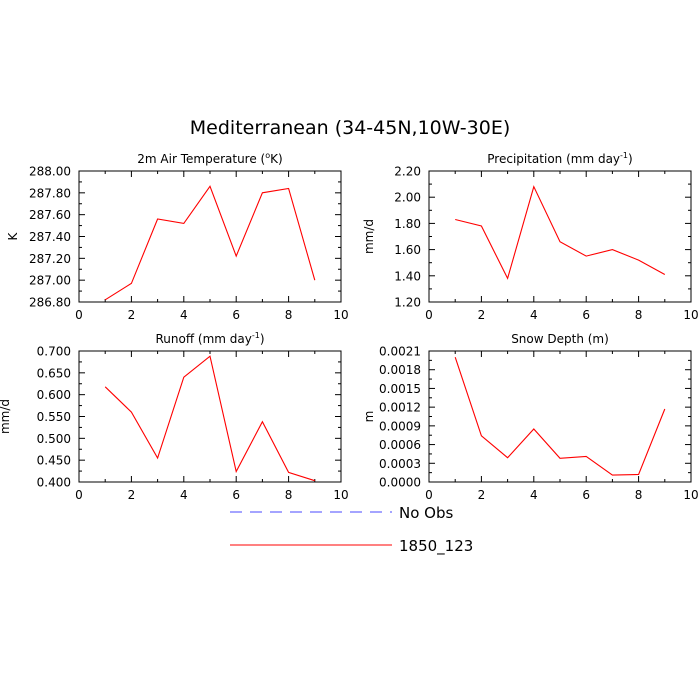 The width and height of the screenshot is (700, 700). I want to click on y-tick-label: 0.0021, so click(400, 352).